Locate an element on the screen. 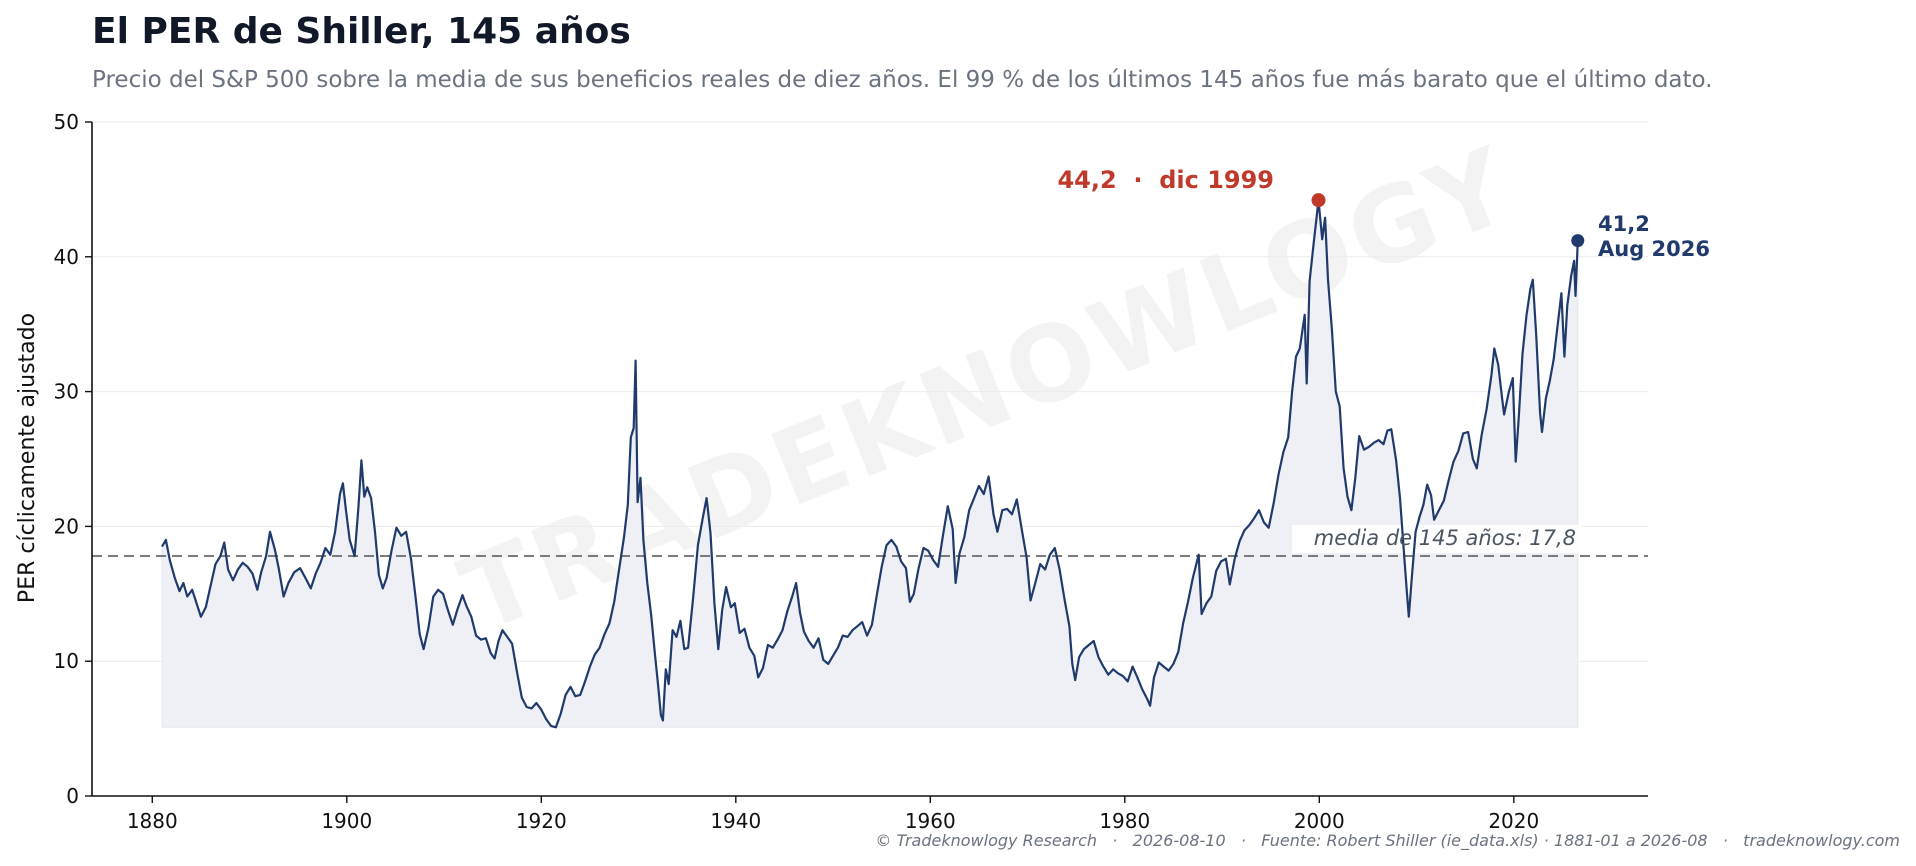  last-value-label: 41,2 is located at coordinates (1624, 224).